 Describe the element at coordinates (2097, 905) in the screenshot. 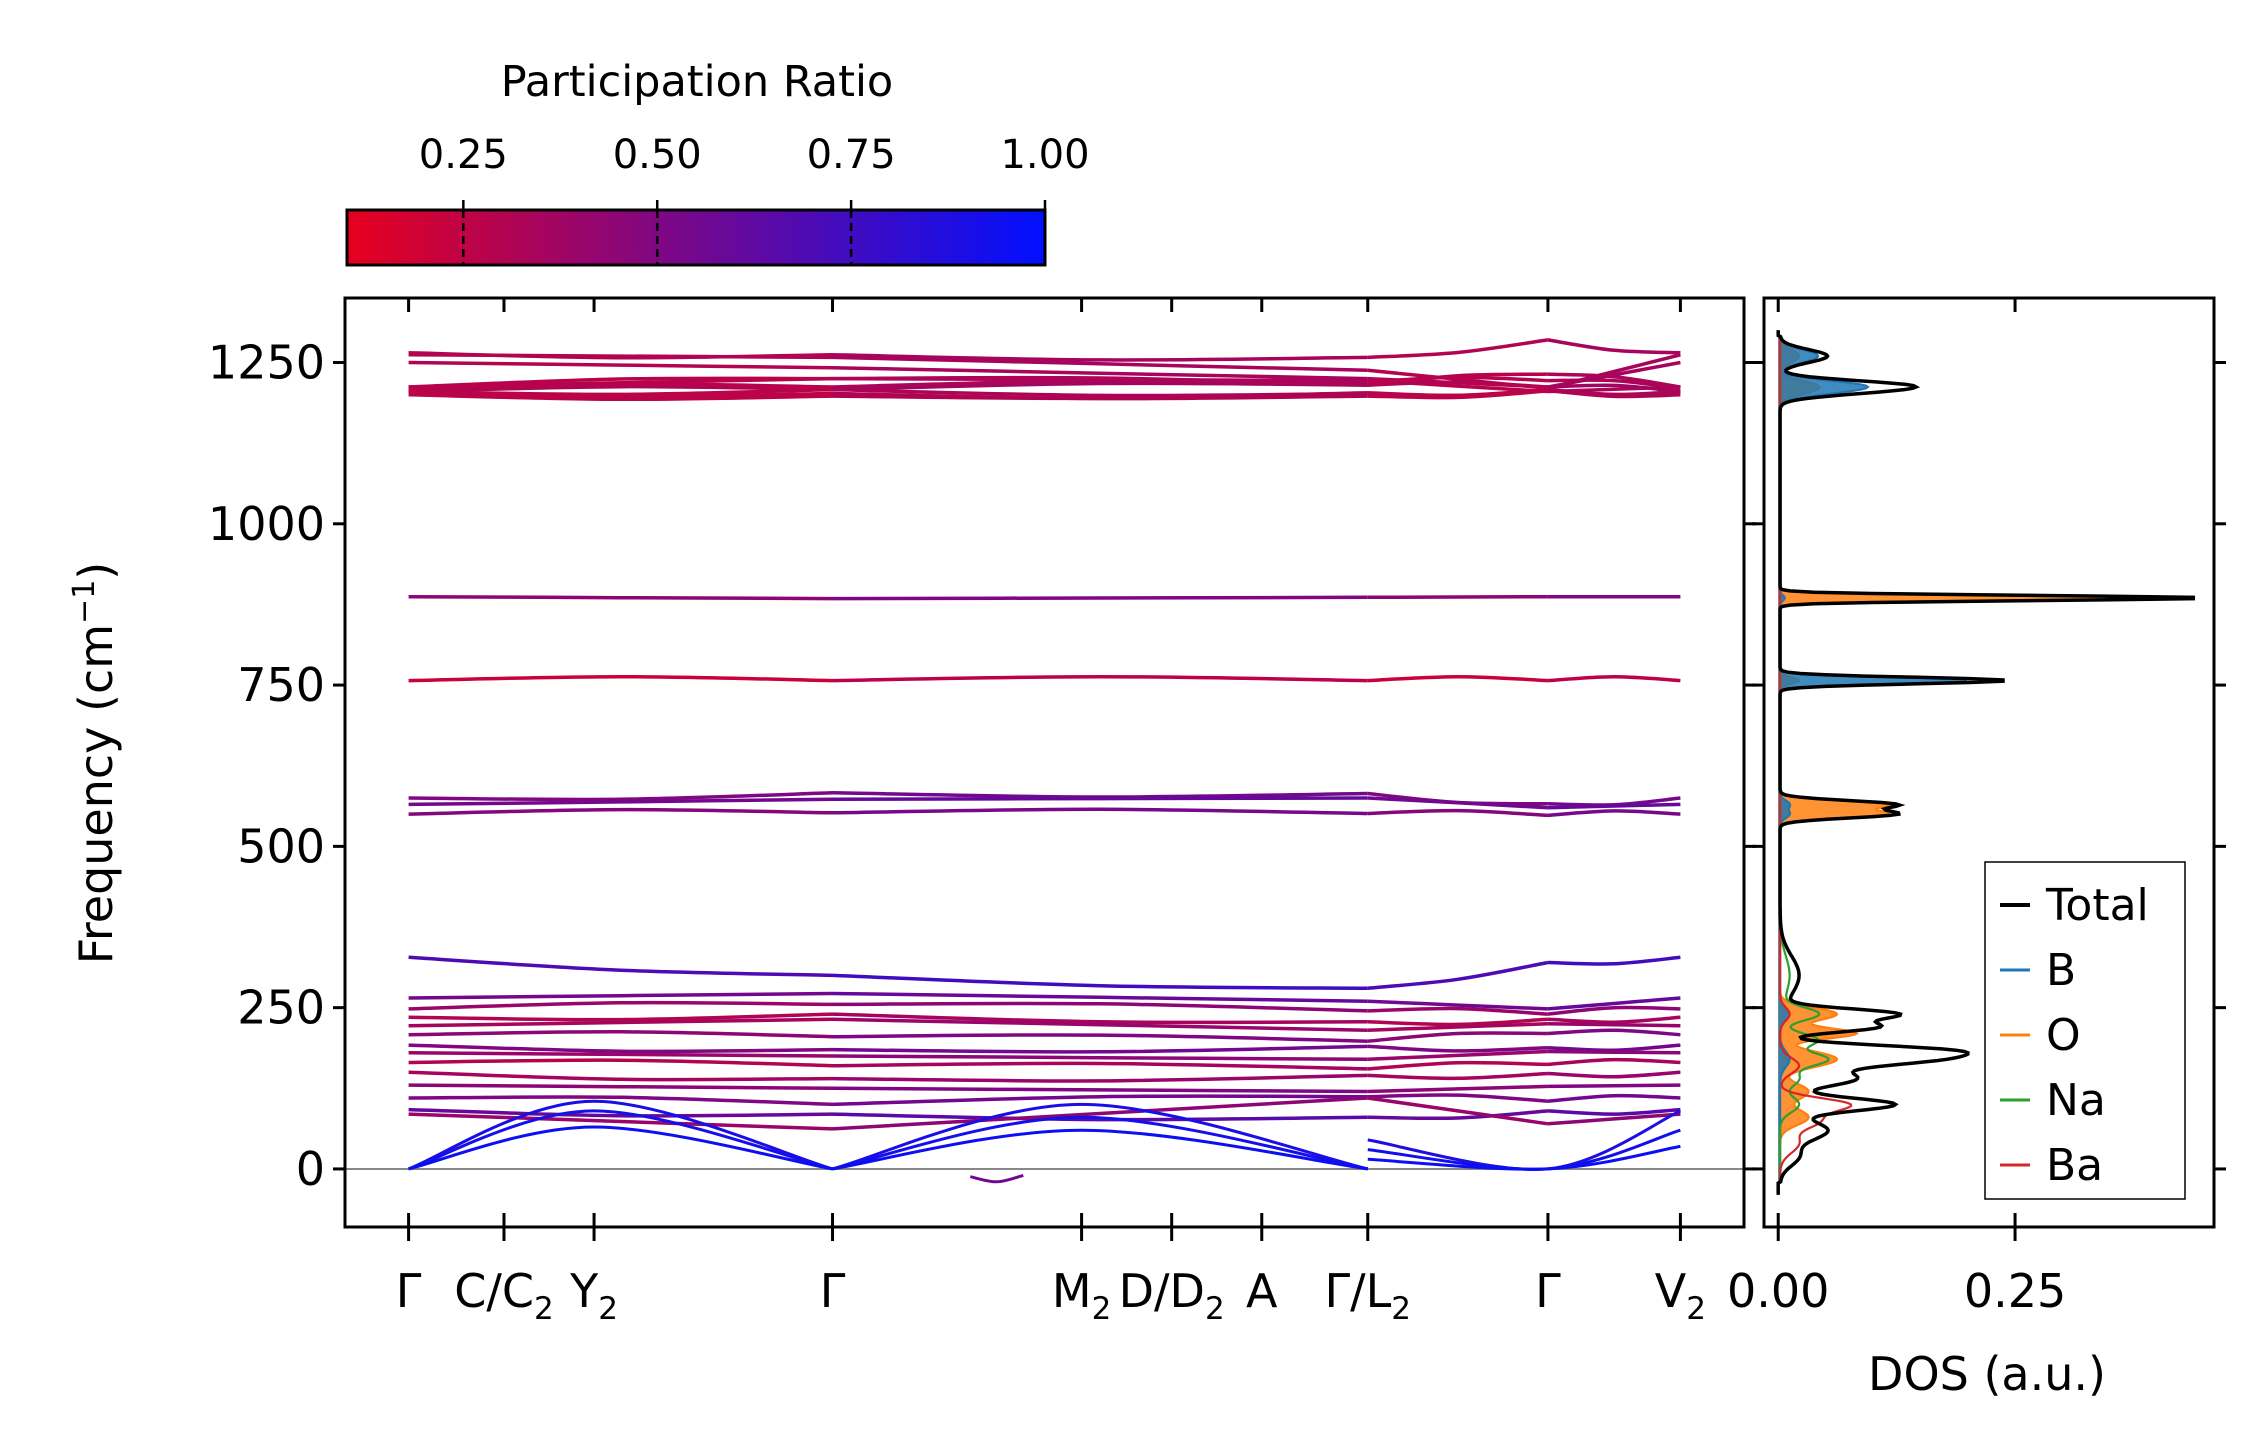

I see `legend-label-Total: Total` at that location.